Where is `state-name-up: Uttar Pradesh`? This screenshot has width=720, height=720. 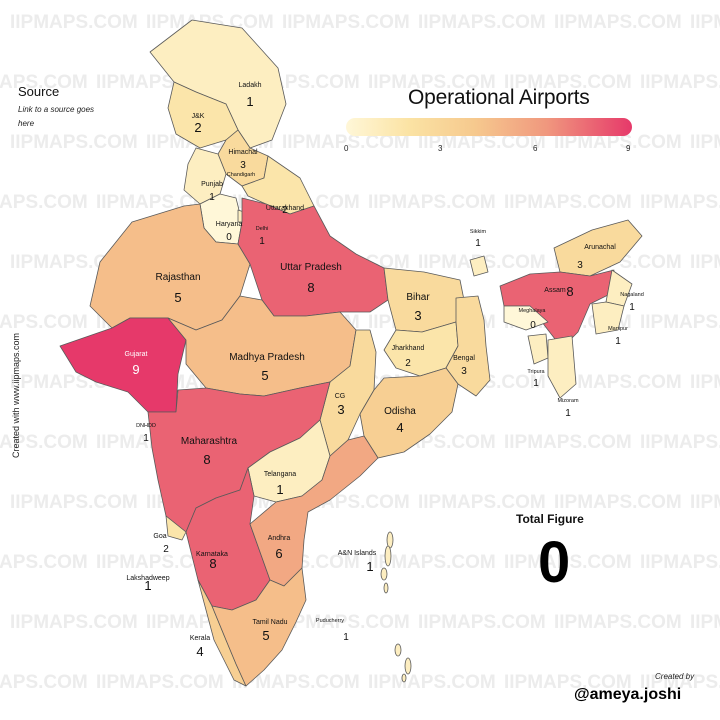 state-name-up: Uttar Pradesh is located at coordinates (311, 267).